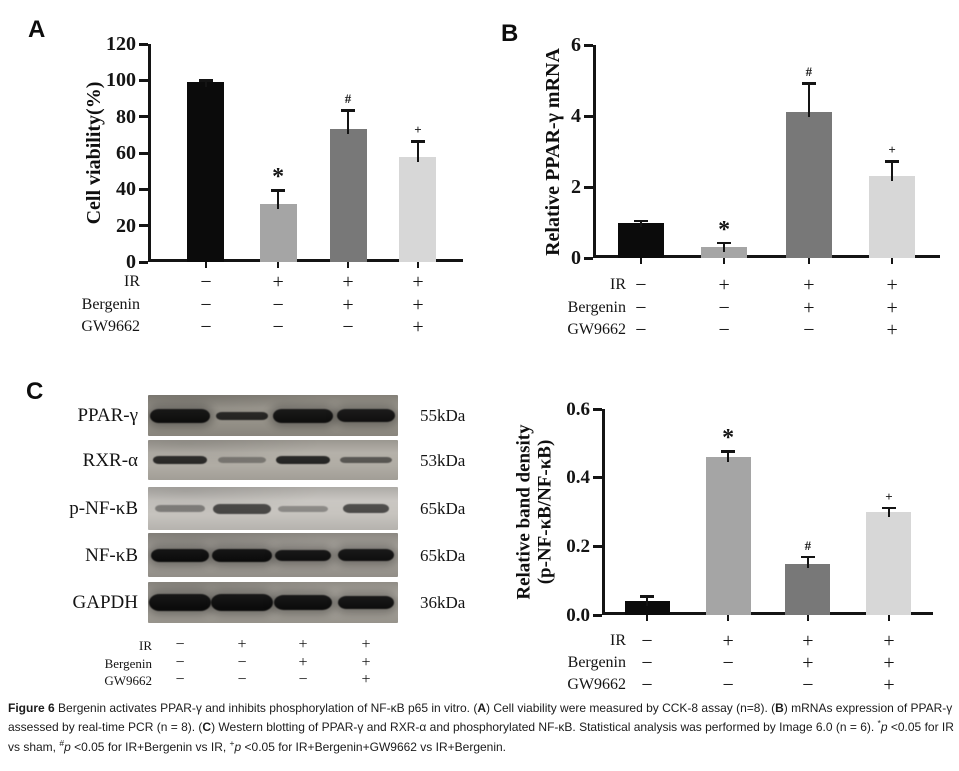 Image resolution: width=959 pixels, height=771 pixels. I want to click on y-tick-label: 0.6, so click(578, 409).